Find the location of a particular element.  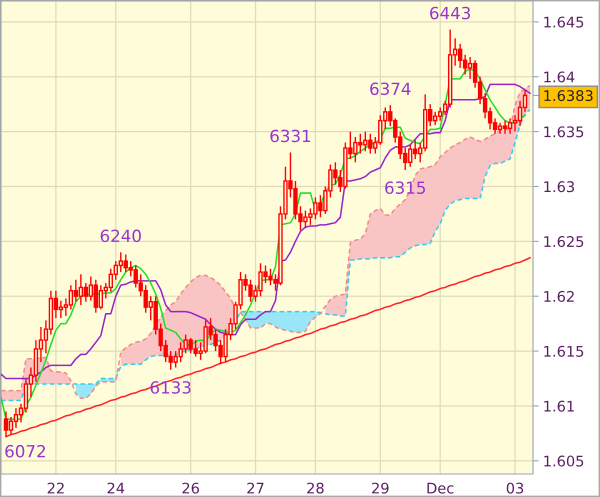

x-tick-label: 22 is located at coordinates (56, 488).